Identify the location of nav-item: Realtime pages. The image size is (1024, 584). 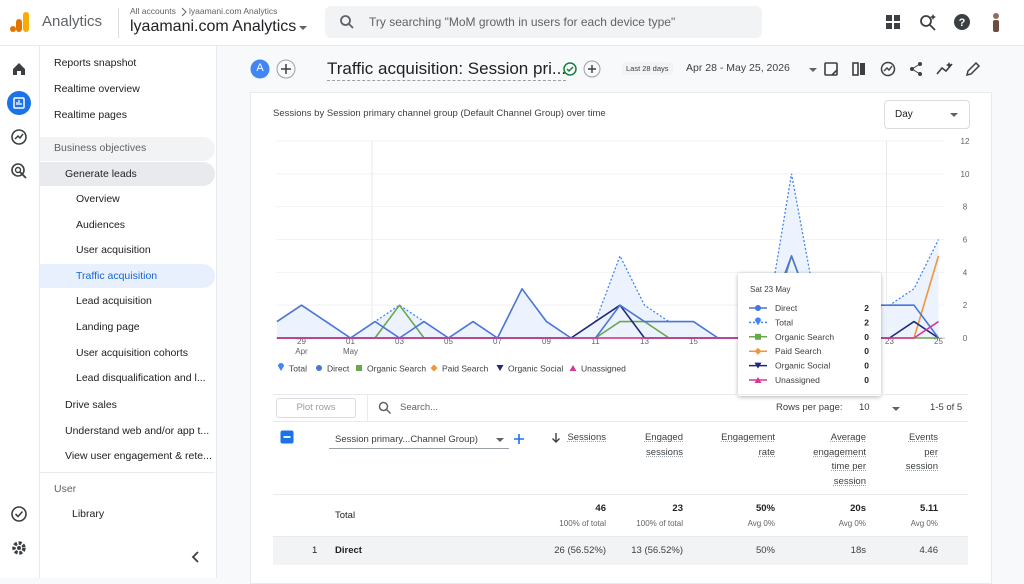
(90, 115).